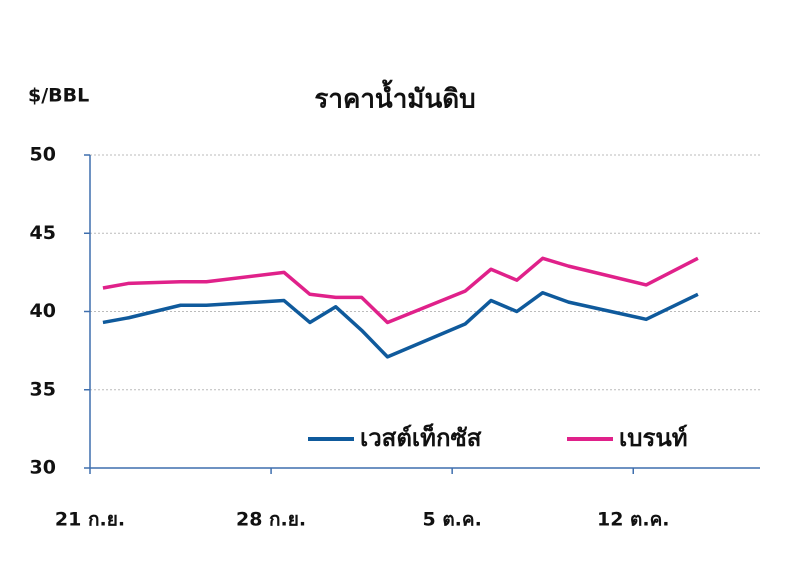 The image size is (809, 568). Describe the element at coordinates (633, 520) in the screenshot. I see `x-tick-label: 12 ต.ค.` at that location.